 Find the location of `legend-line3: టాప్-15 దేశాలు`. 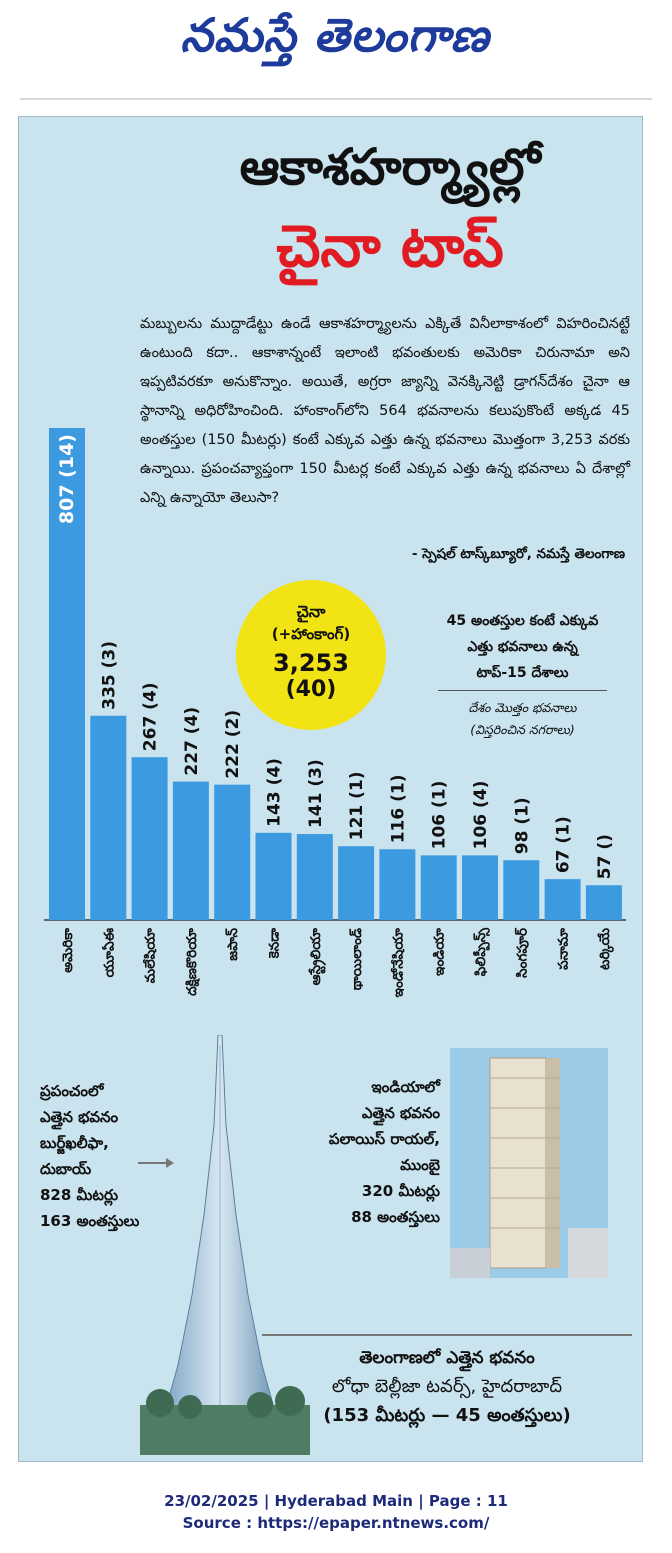

legend-line3: టాప్-15 దేశాలు is located at coordinates (522, 673).